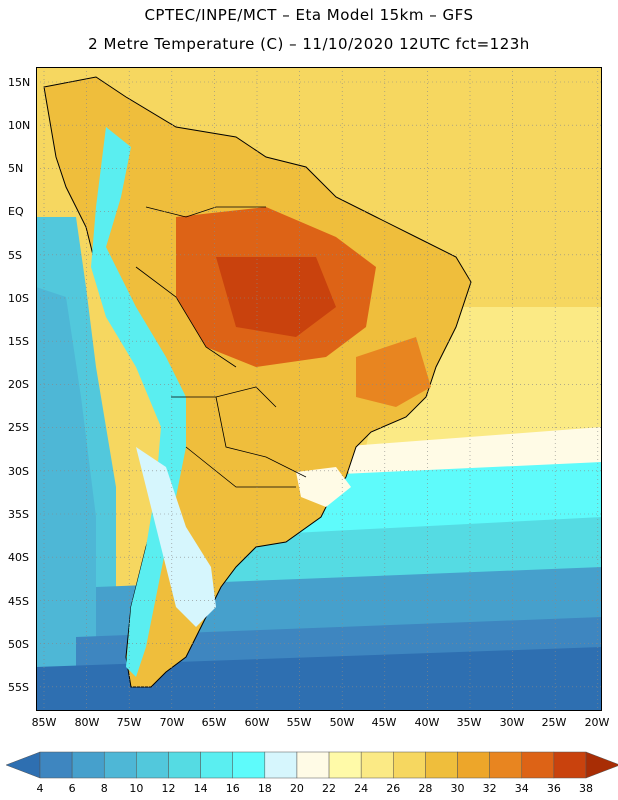 The width and height of the screenshot is (618, 800). I want to click on lon-label-65w: 65W, so click(214, 722).